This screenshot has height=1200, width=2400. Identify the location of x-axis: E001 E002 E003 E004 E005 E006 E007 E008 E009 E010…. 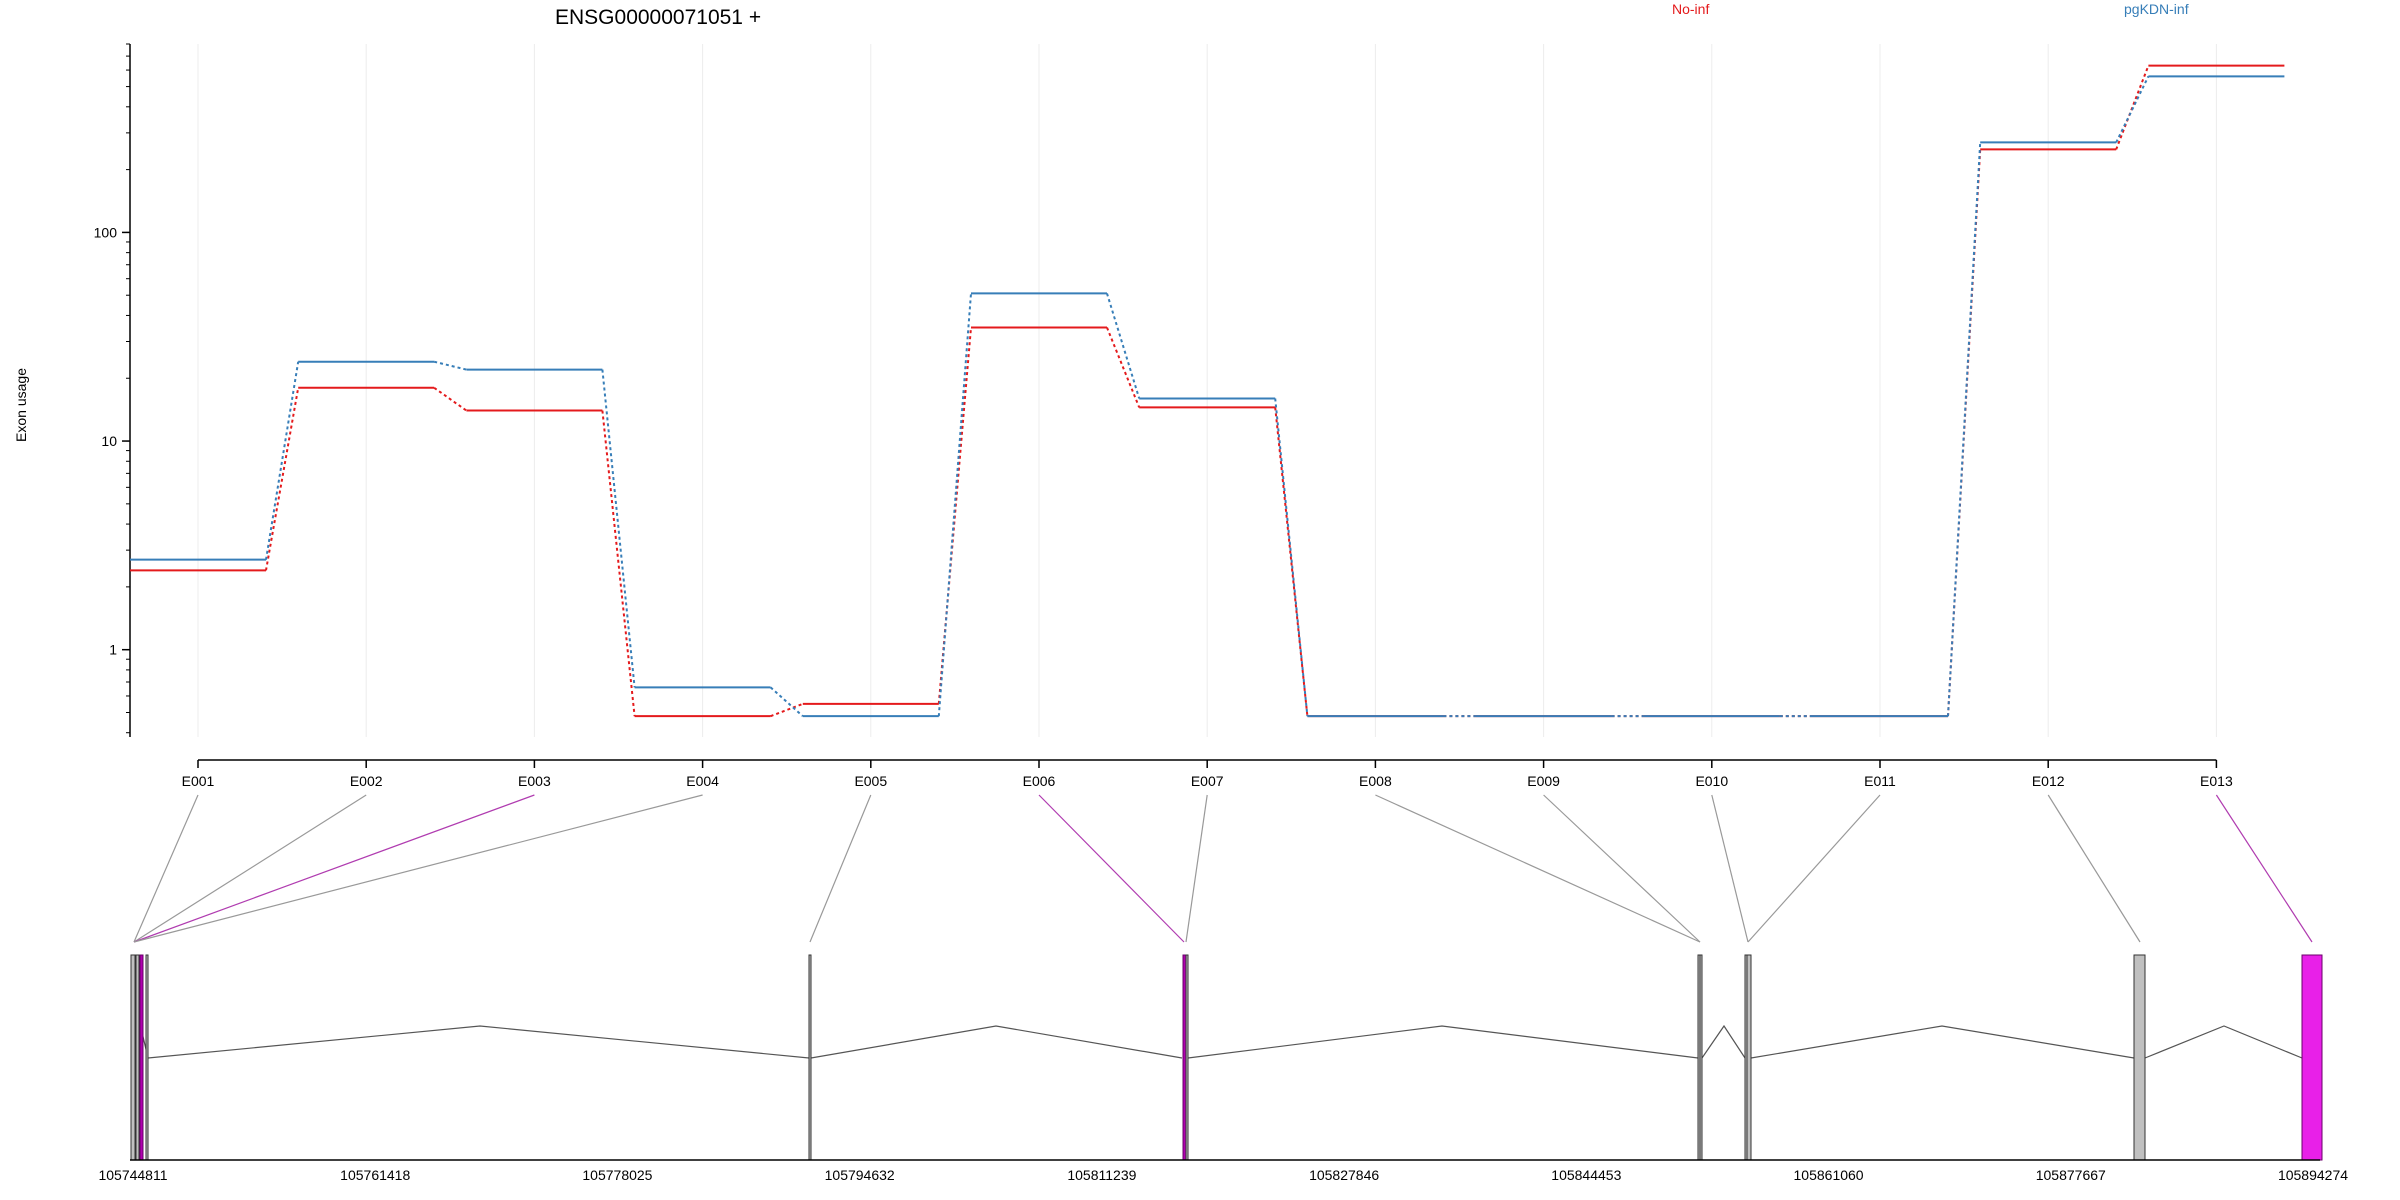
(1207, 774).